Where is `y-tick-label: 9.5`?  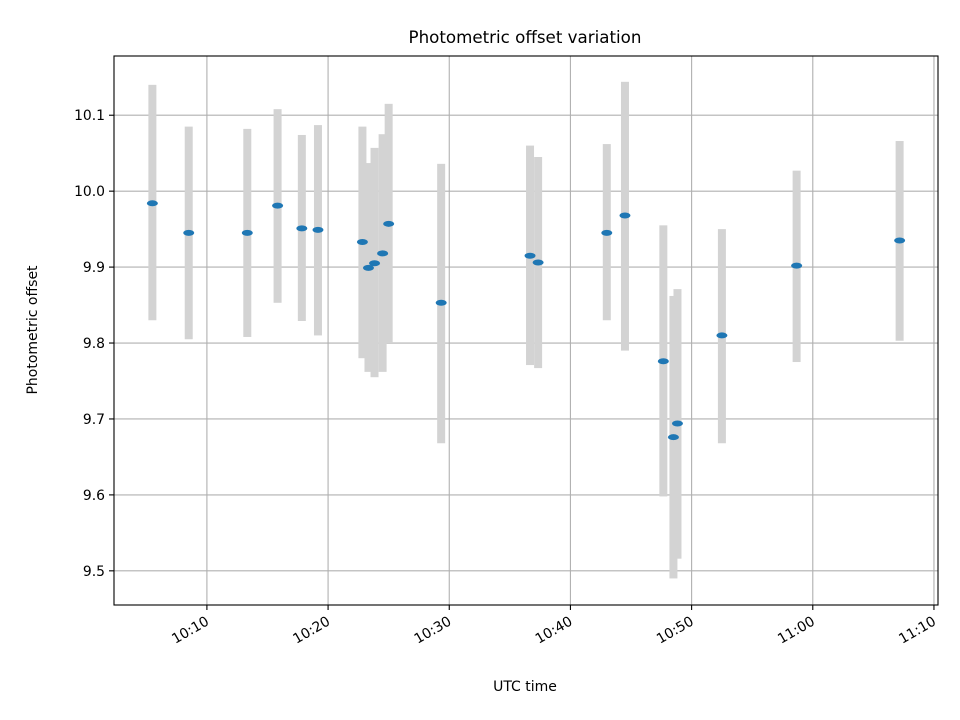 y-tick-label: 9.5 is located at coordinates (94, 572).